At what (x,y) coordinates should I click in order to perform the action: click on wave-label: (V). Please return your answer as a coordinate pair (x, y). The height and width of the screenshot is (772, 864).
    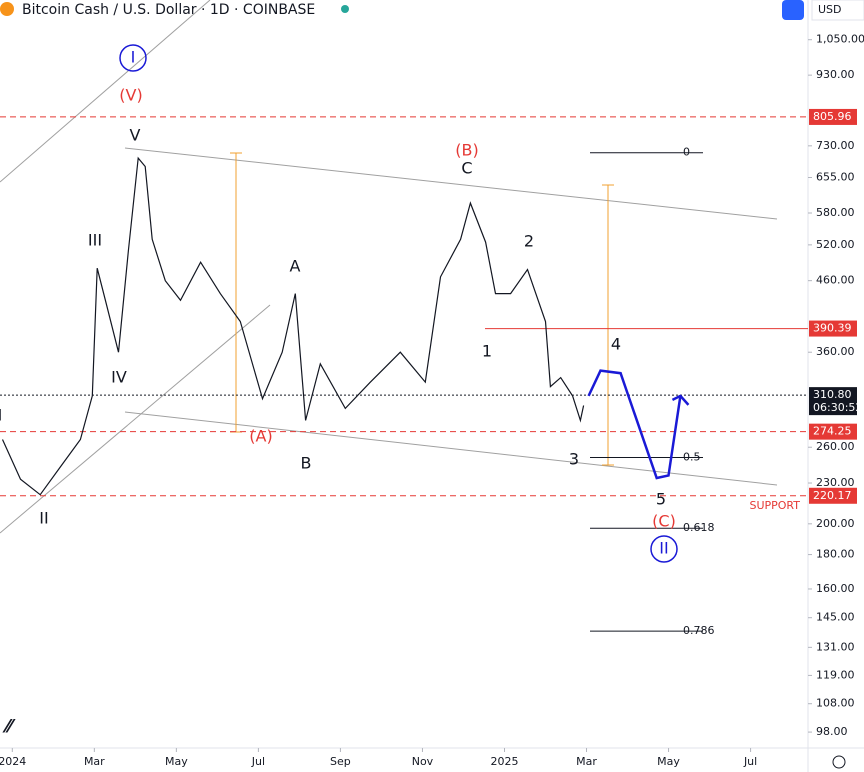
    Looking at the image, I should click on (130, 95).